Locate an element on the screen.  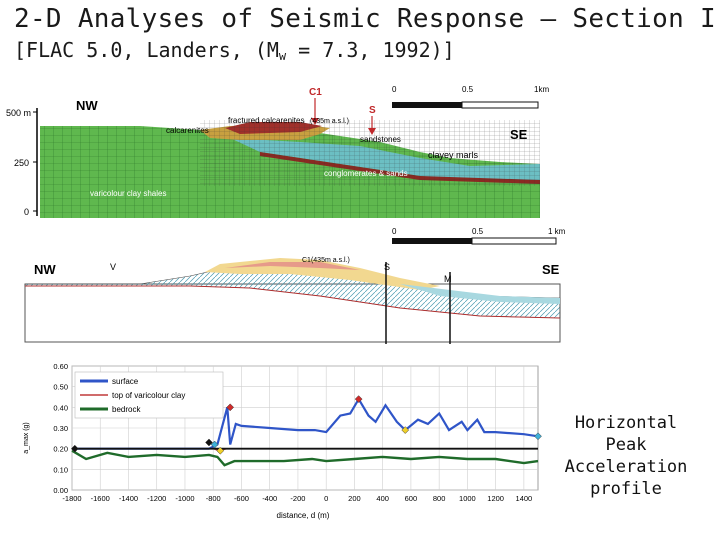
x-tick-label: 1400 is located at coordinates (524, 498).